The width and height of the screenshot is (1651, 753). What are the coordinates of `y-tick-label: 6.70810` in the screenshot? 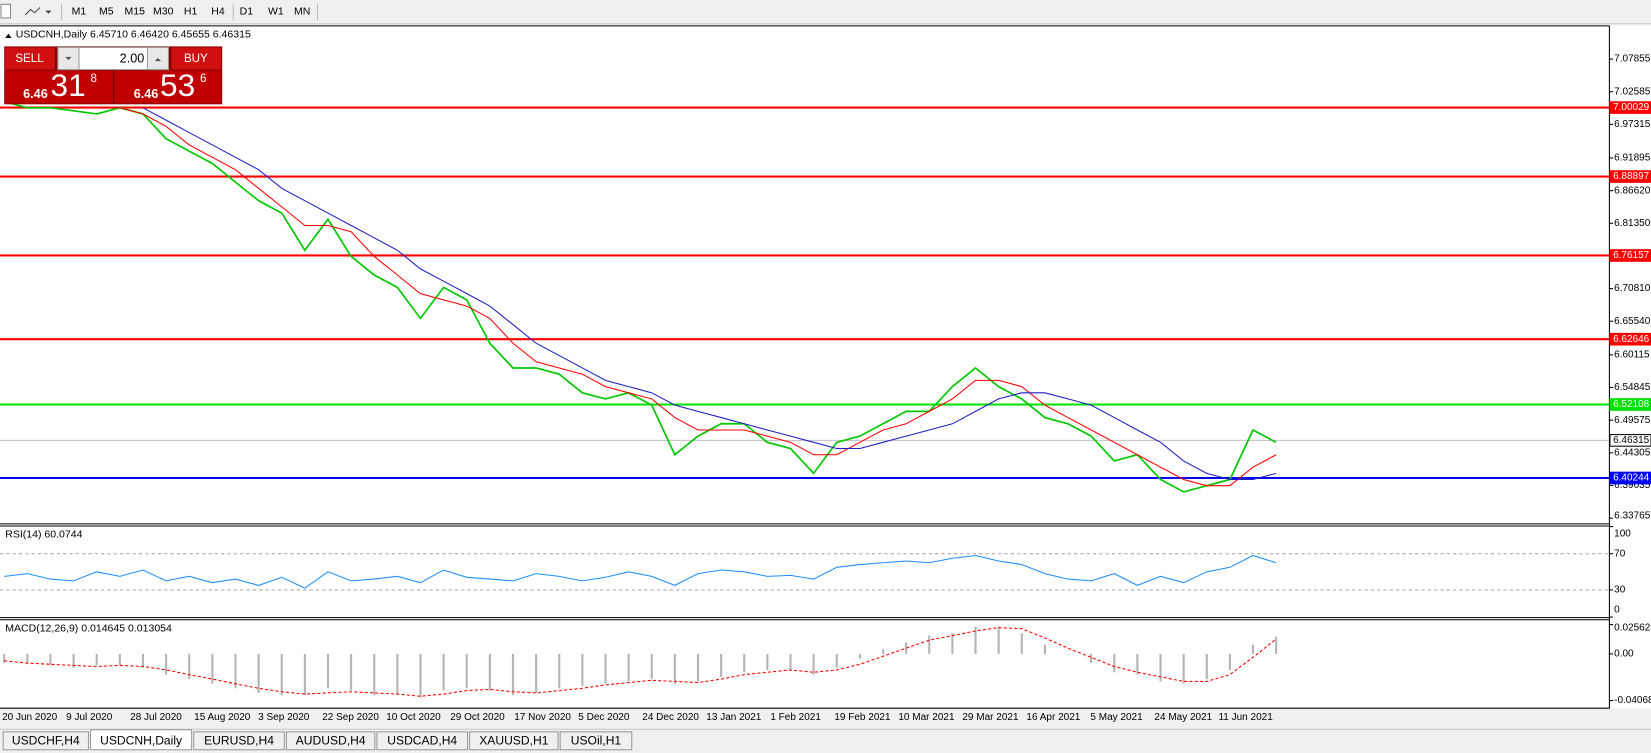 It's located at (1632, 288).